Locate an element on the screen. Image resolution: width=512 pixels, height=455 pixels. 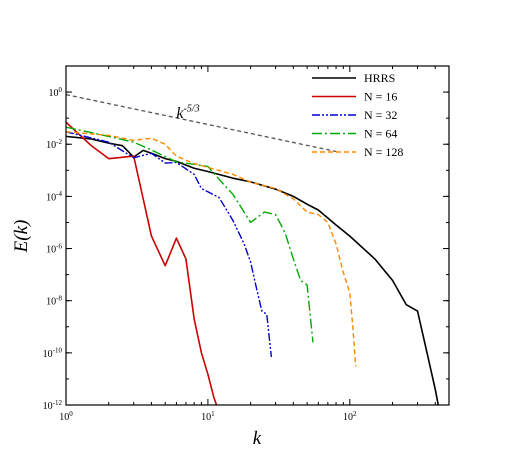
legend: HRRS N = 16 N = 32 N = 64 N = 128 is located at coordinates (357, 115).